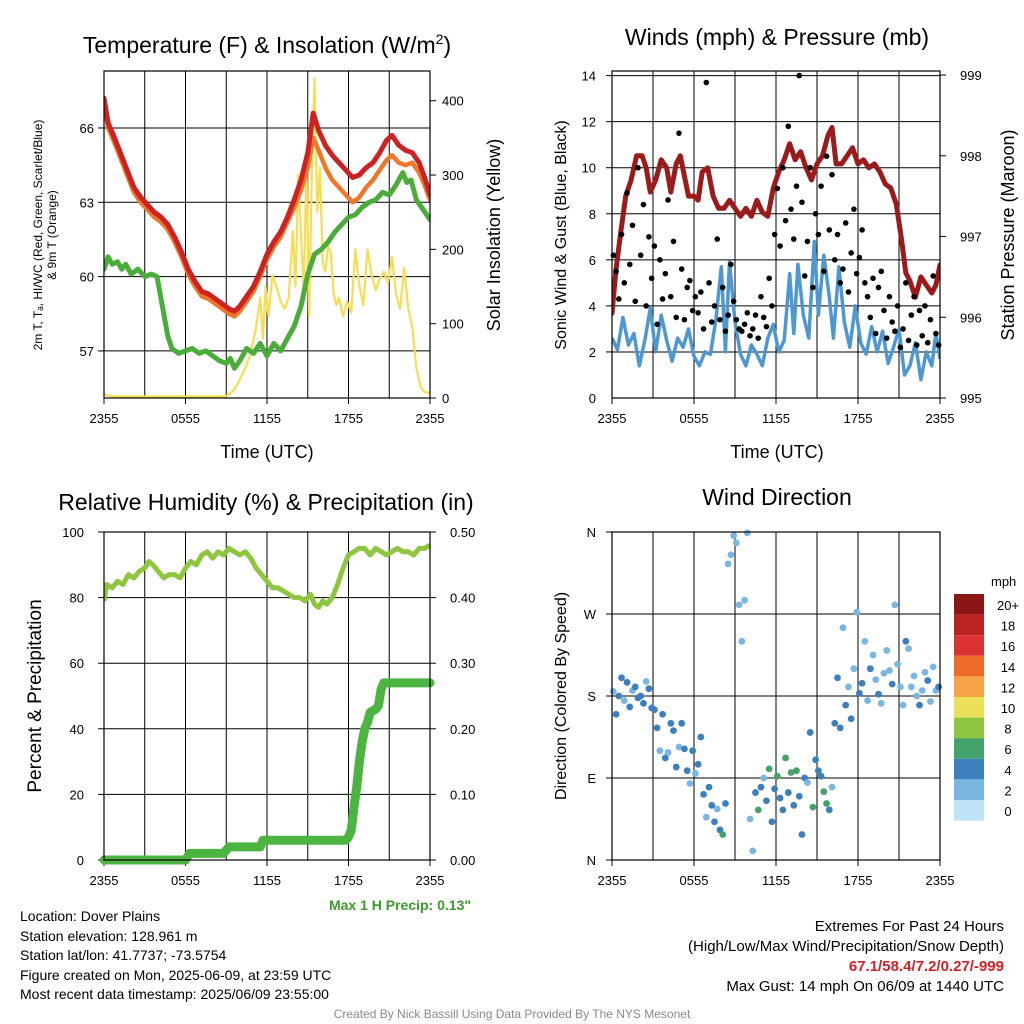 The image size is (1024, 1024). Describe the element at coordinates (589, 168) in the screenshot. I see `wind-ytick-label: 10` at that location.